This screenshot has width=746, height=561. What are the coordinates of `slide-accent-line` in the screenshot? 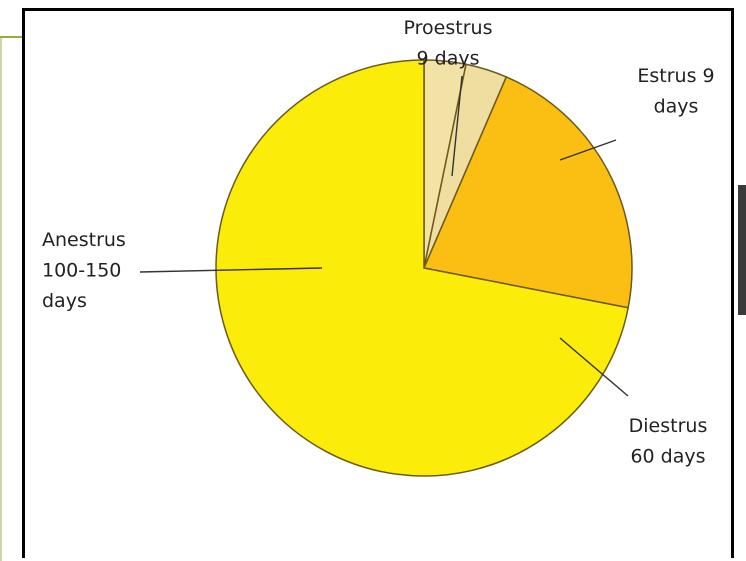 It's located at (12, 37).